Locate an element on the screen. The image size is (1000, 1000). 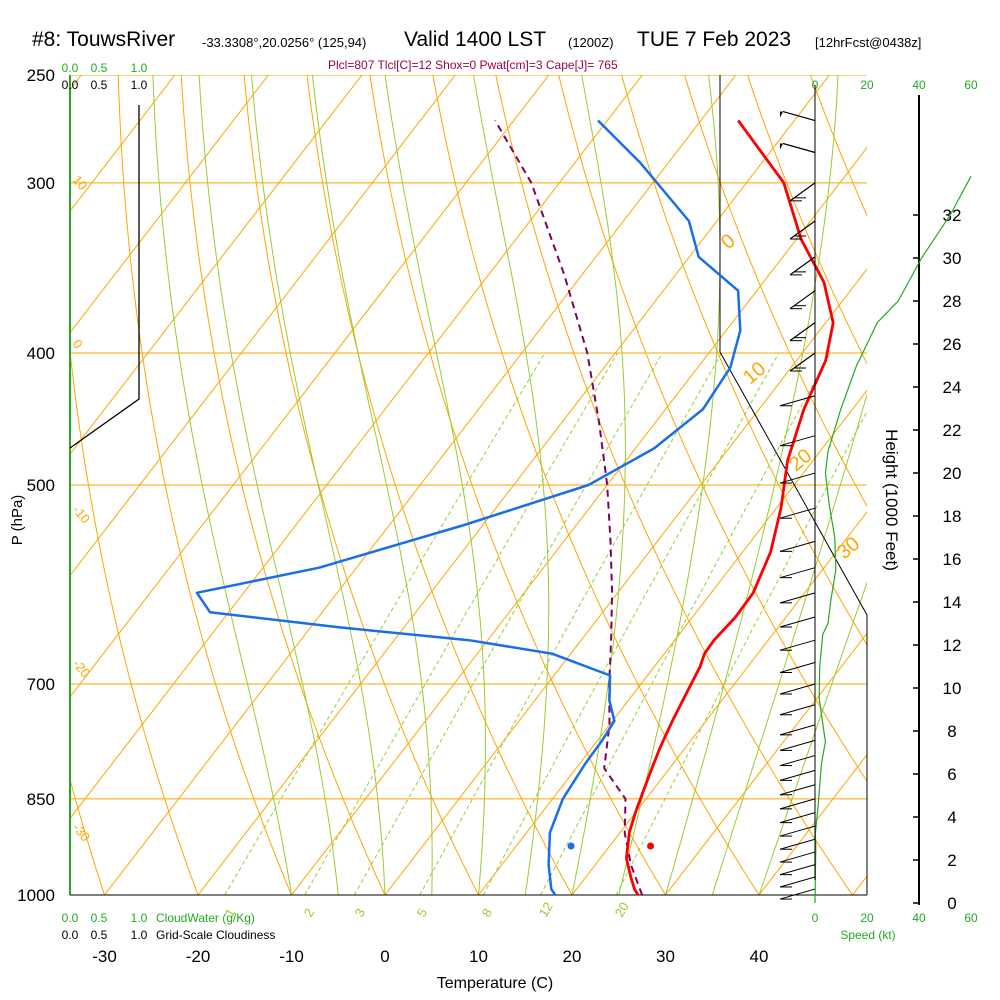
temperature-tick-label: 40 is located at coordinates (759, 956).